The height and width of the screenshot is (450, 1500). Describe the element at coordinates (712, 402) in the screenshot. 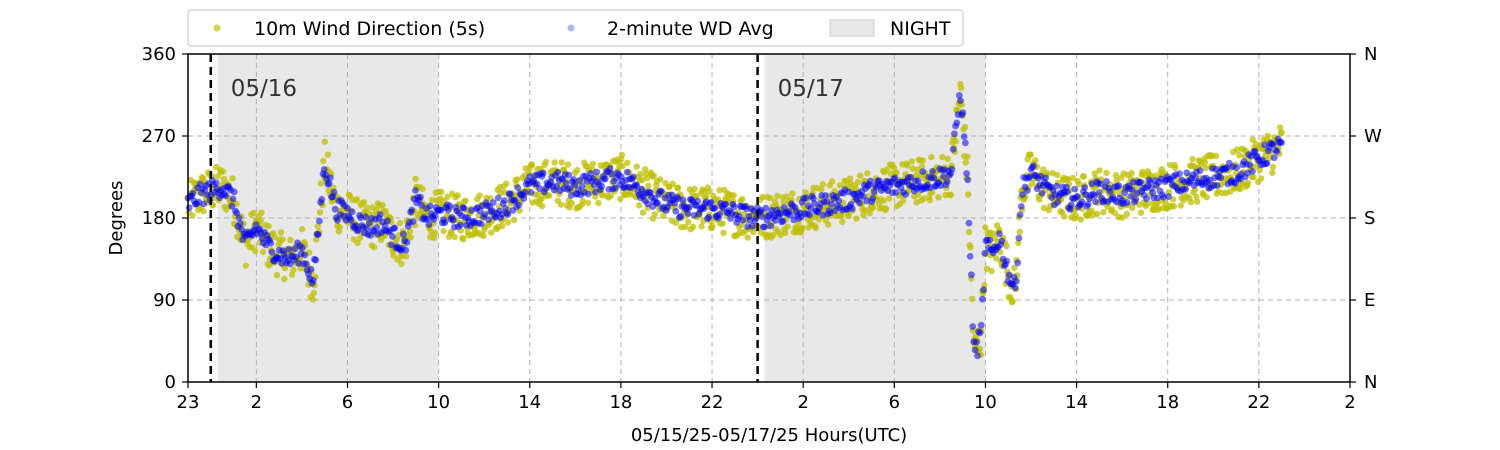

I see `x-tick-label: 22` at that location.